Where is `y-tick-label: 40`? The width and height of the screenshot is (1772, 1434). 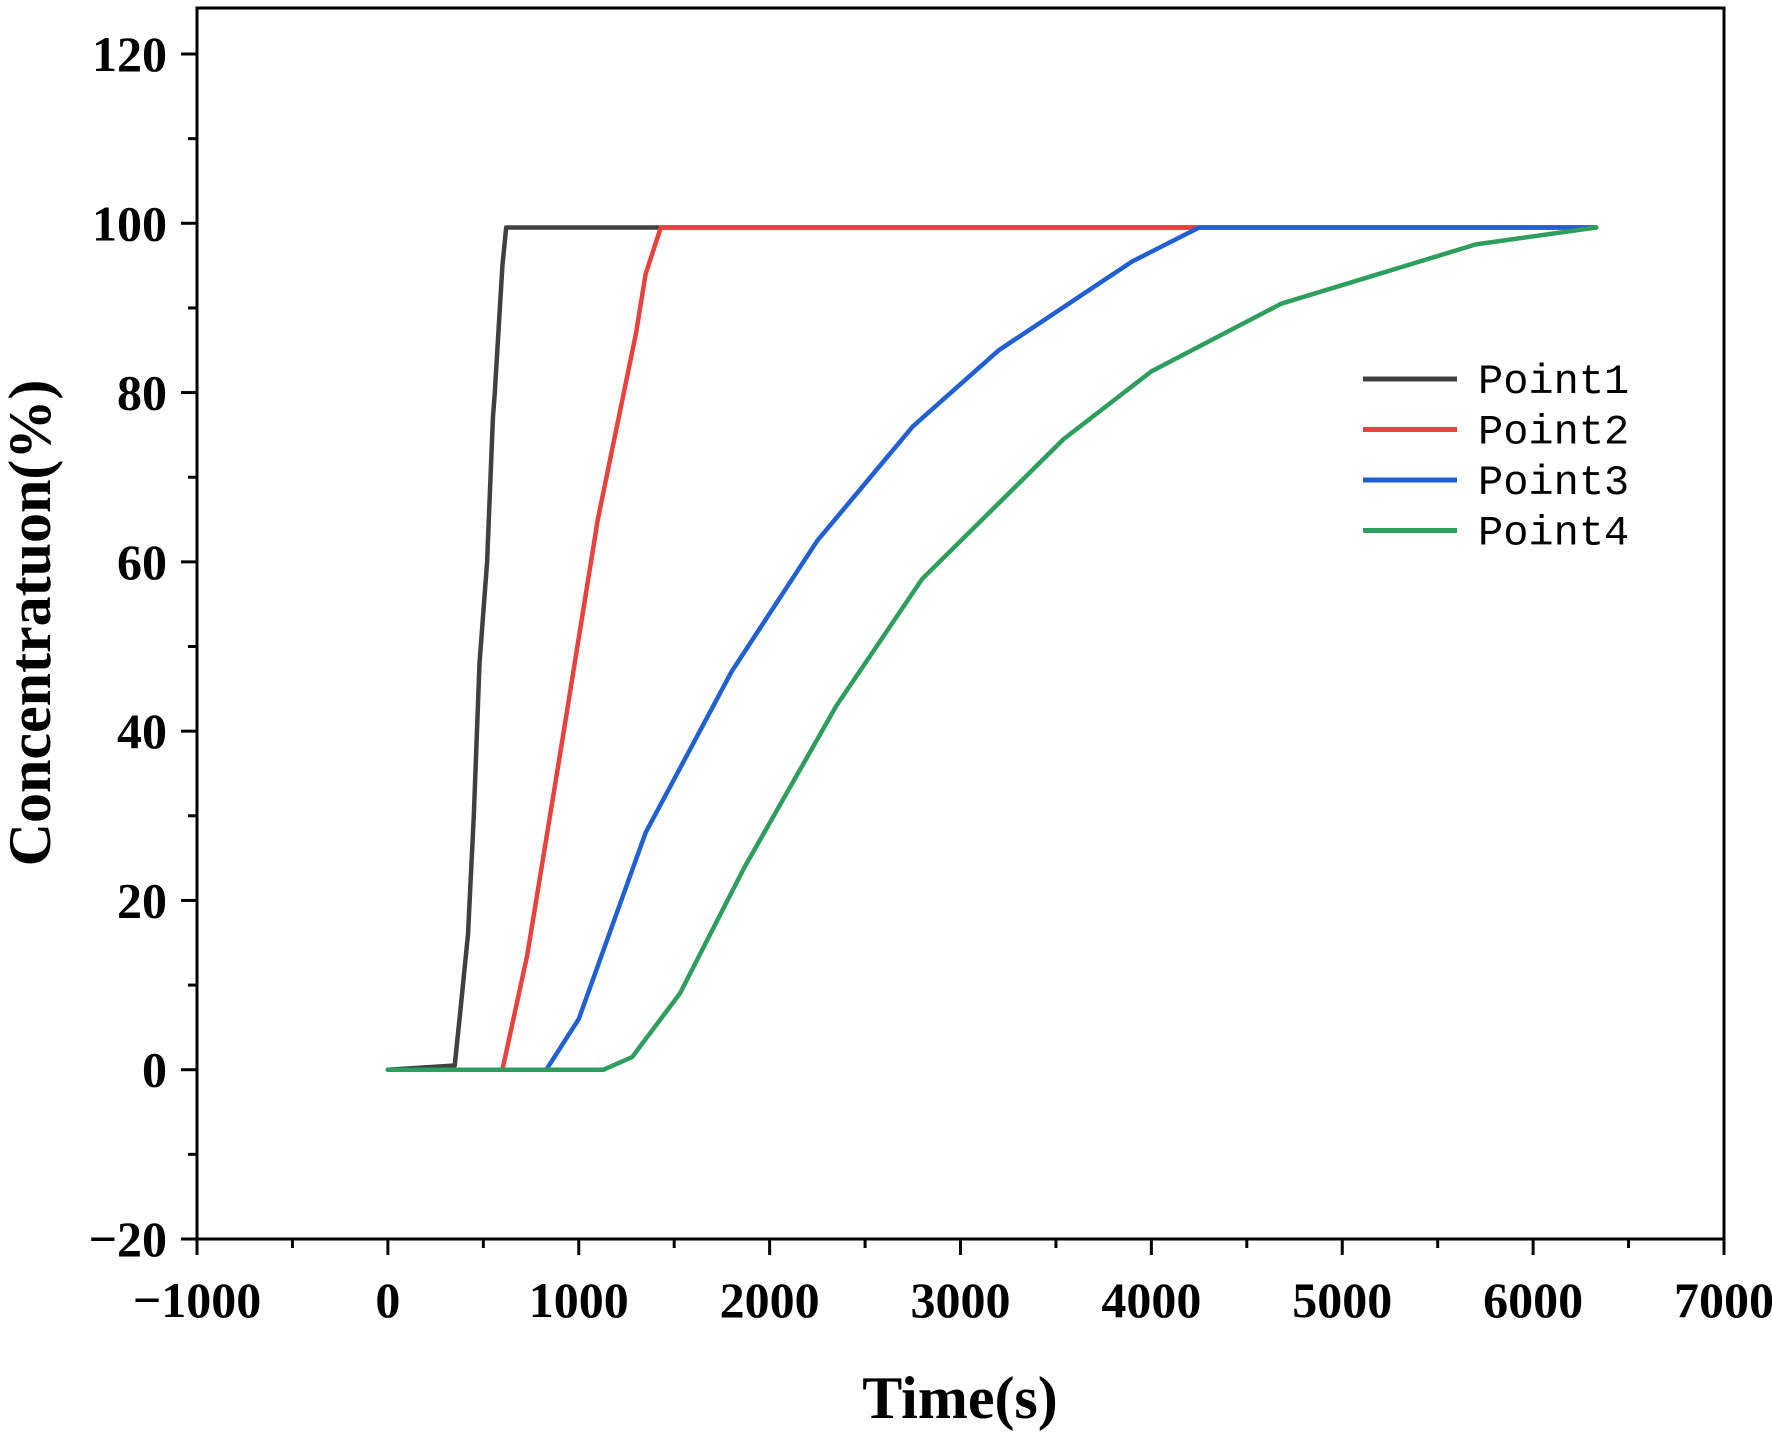 y-tick-label: 40 is located at coordinates (142, 731).